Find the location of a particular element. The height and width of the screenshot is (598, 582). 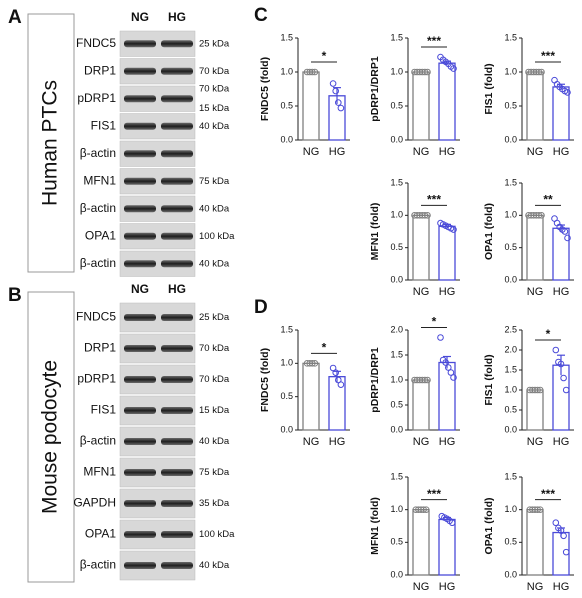

protein-label: FNDC5 is located at coordinates (96, 317).